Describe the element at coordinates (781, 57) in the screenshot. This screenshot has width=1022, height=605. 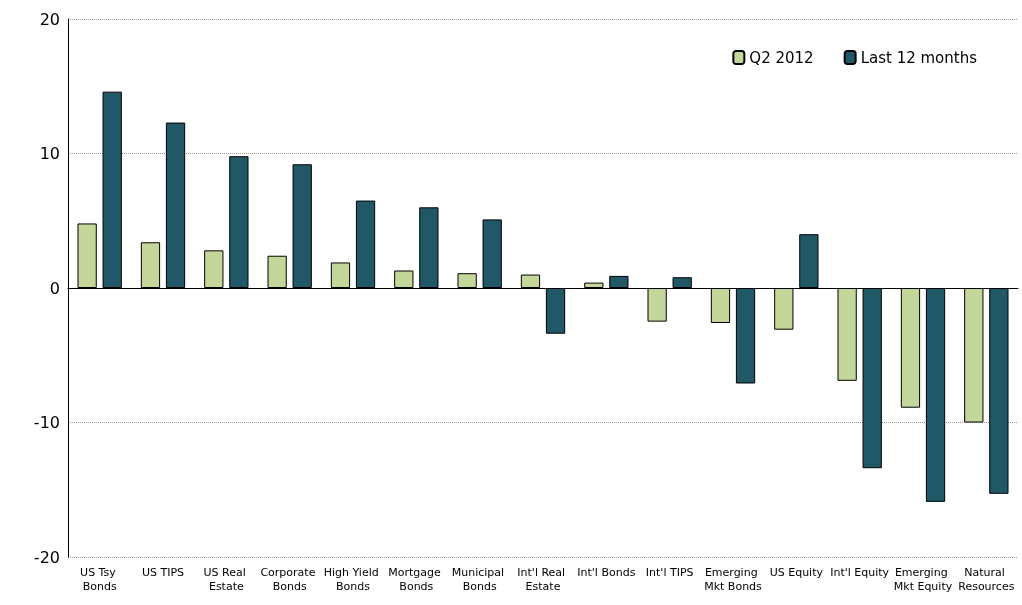
I see `legend-label: Q2 2012` at that location.